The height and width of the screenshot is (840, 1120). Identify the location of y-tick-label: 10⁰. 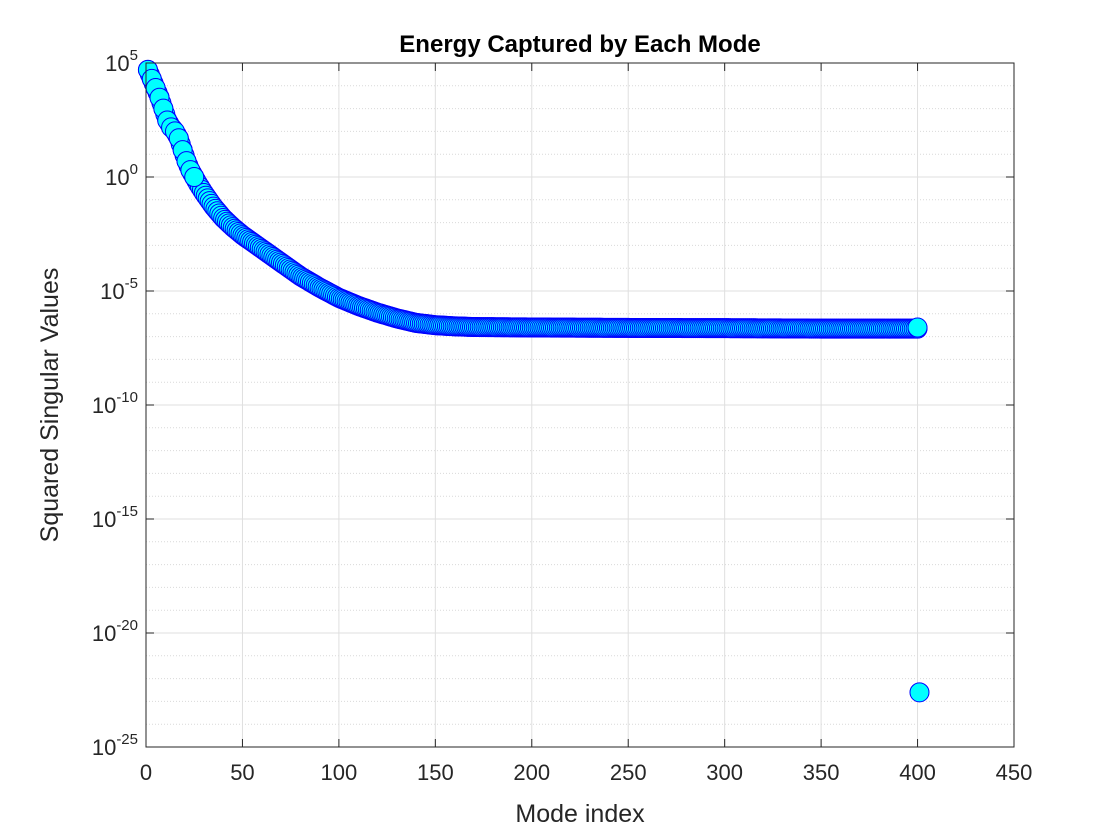
(121, 175).